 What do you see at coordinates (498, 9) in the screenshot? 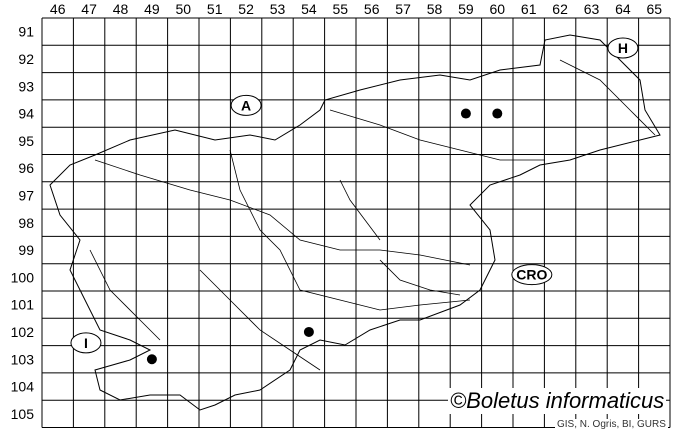
I see `column-label: 60` at bounding box center [498, 9].